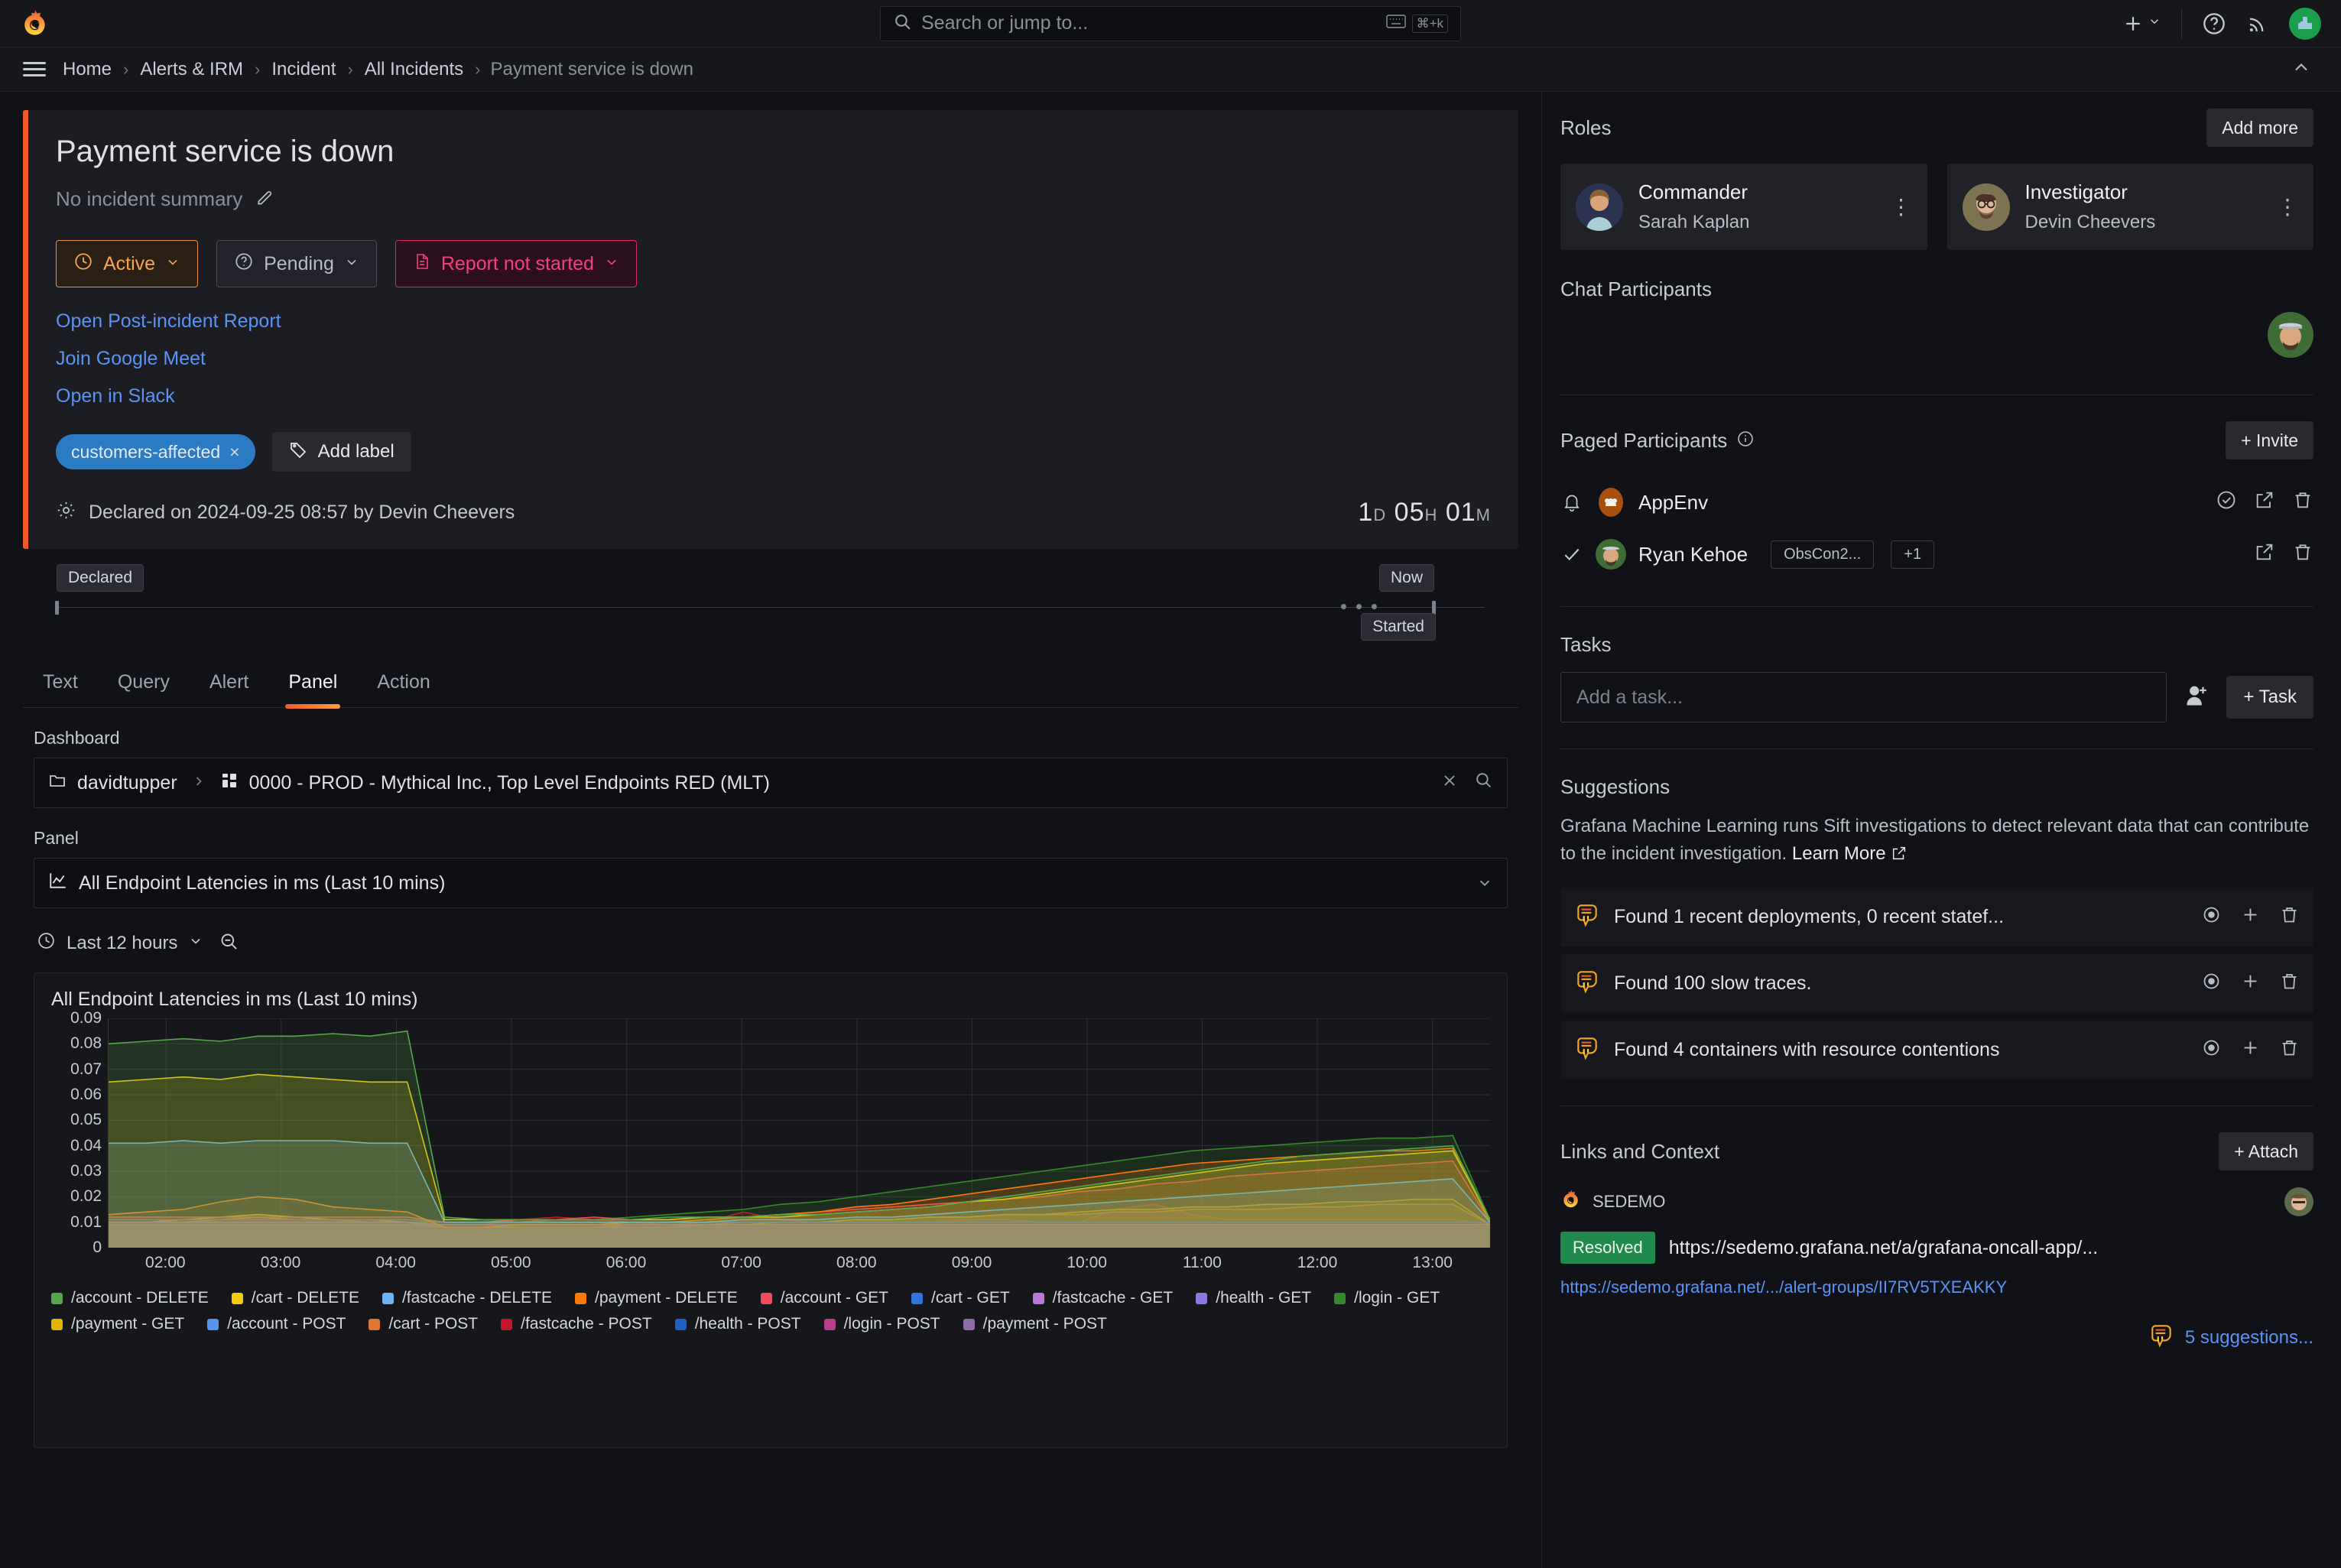  I want to click on role-card-investigator: Investigator Devin Cheevers ⋮, so click(2130, 207).